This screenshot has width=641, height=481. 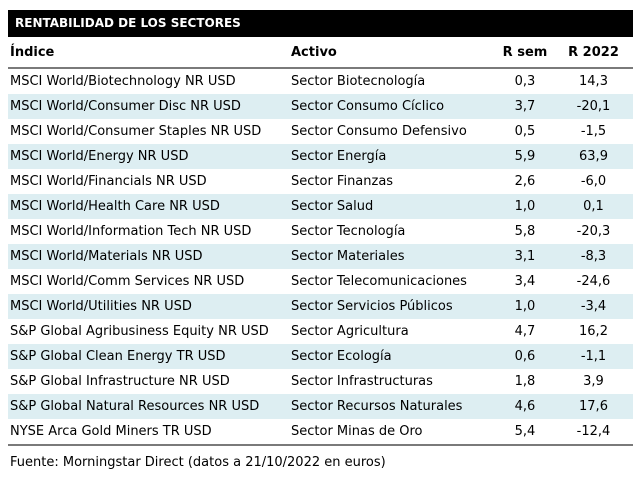 I want to click on table-header: Índice Activo R sem R 2022, so click(x=320, y=53).